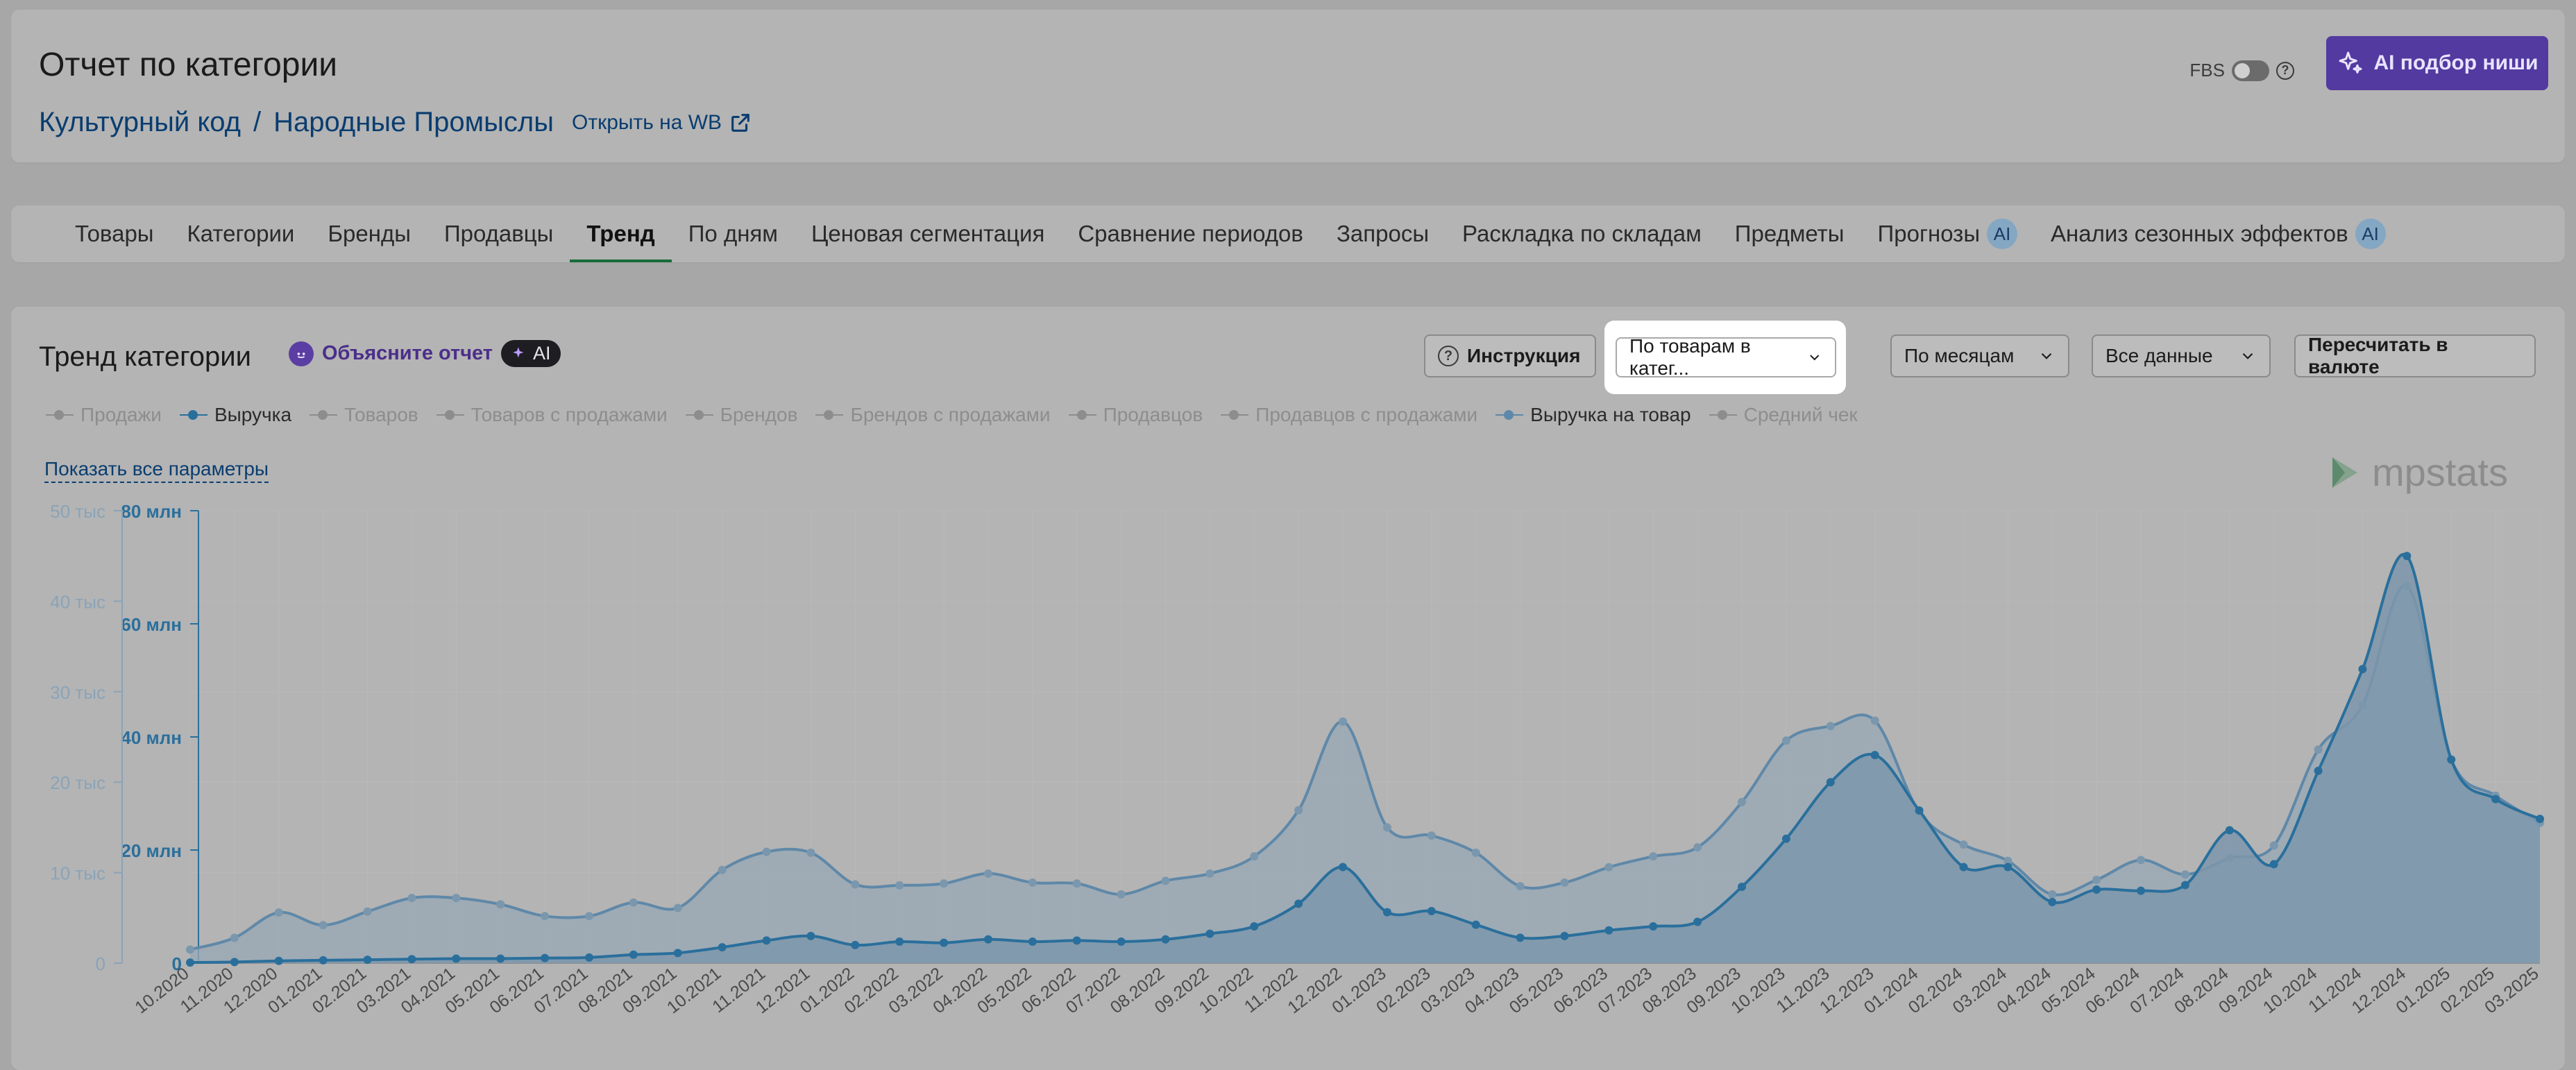 Image resolution: width=2576 pixels, height=1070 pixels. I want to click on legend-label: Средний чек, so click(1801, 414).